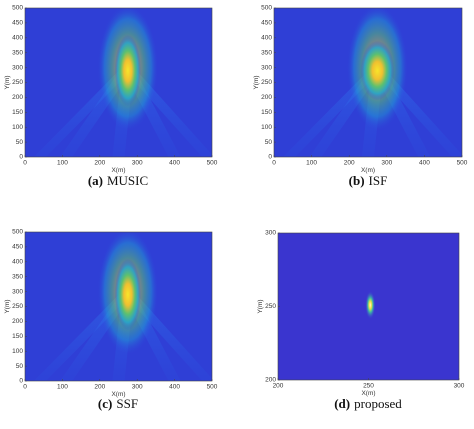 This screenshot has width=474, height=429. Describe the element at coordinates (95, 180) in the screenshot. I see `caption-label: (a)` at that location.